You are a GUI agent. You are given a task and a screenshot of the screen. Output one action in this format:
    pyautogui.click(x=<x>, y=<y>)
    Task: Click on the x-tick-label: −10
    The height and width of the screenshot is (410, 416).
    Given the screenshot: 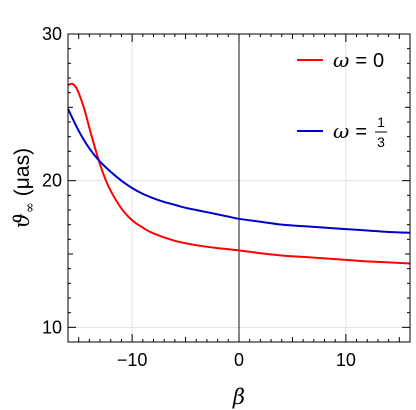 What is the action you would take?
    pyautogui.click(x=132, y=360)
    